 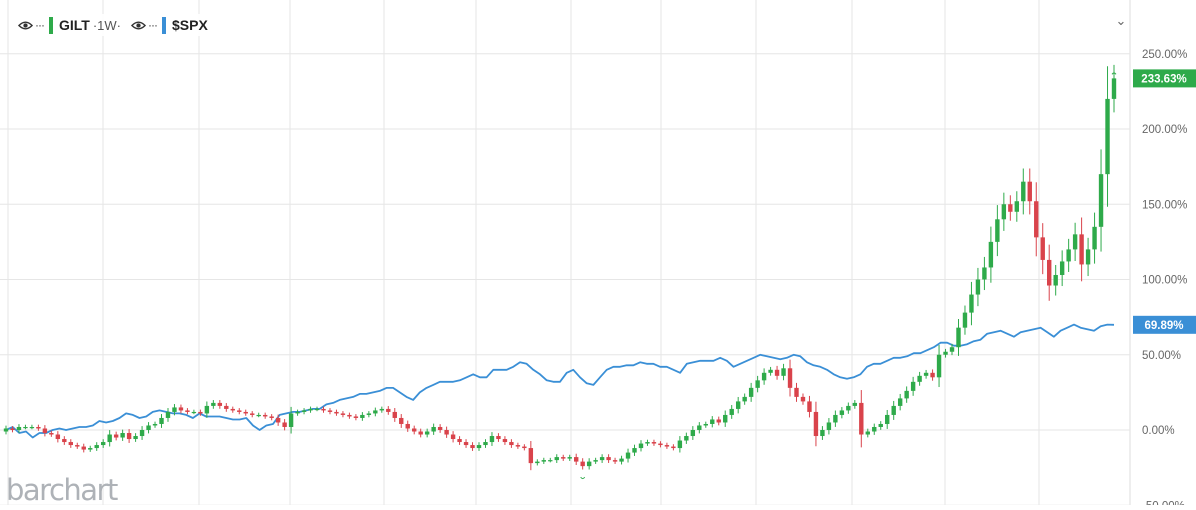 I want to click on legend-item-spx: ··· $SPX, so click(x=169, y=25).